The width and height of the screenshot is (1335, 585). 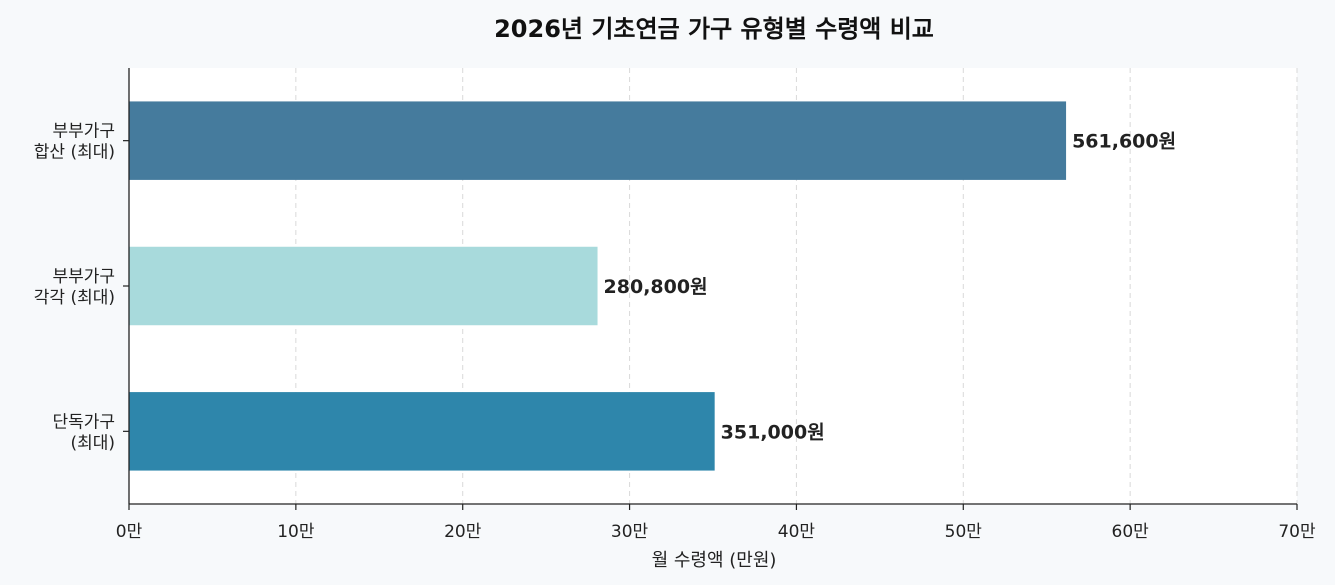 What do you see at coordinates (463, 532) in the screenshot?
I see `x-tick-label: 20만` at bounding box center [463, 532].